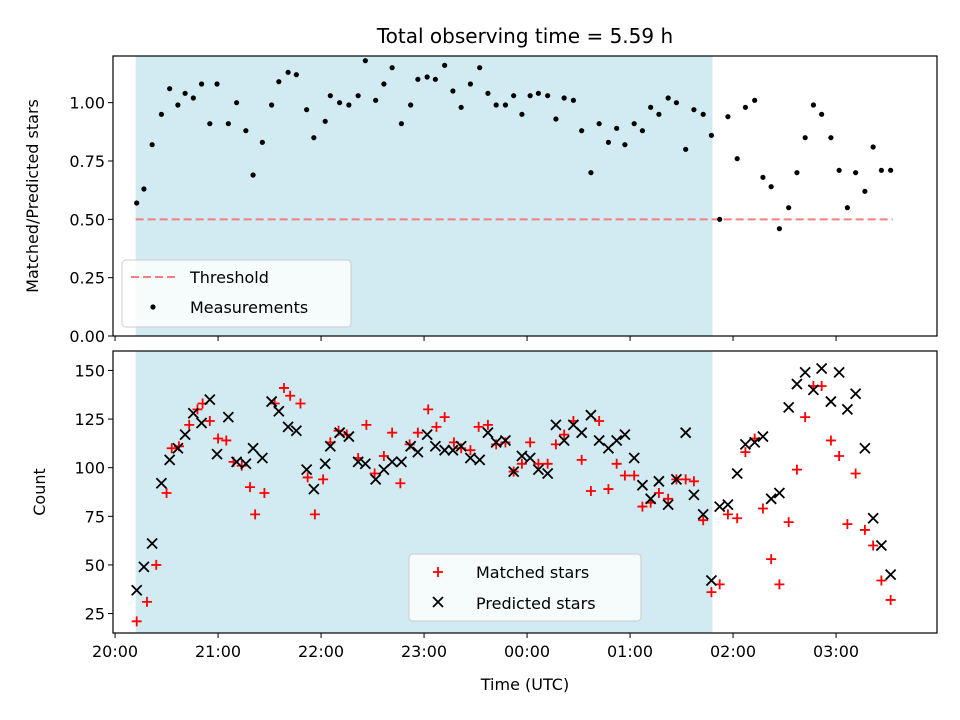 The height and width of the screenshot is (720, 960). I want to click on x-tick-label: 03:00, so click(836, 651).